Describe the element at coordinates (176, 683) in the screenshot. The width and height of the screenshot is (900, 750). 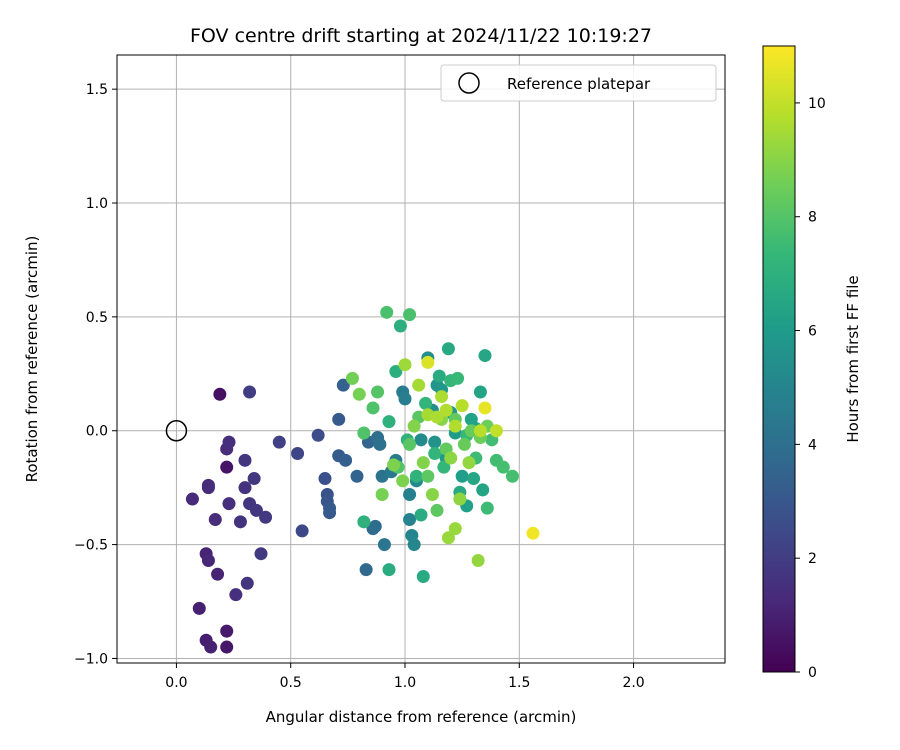
I see `x-tick-label: 0.0` at that location.